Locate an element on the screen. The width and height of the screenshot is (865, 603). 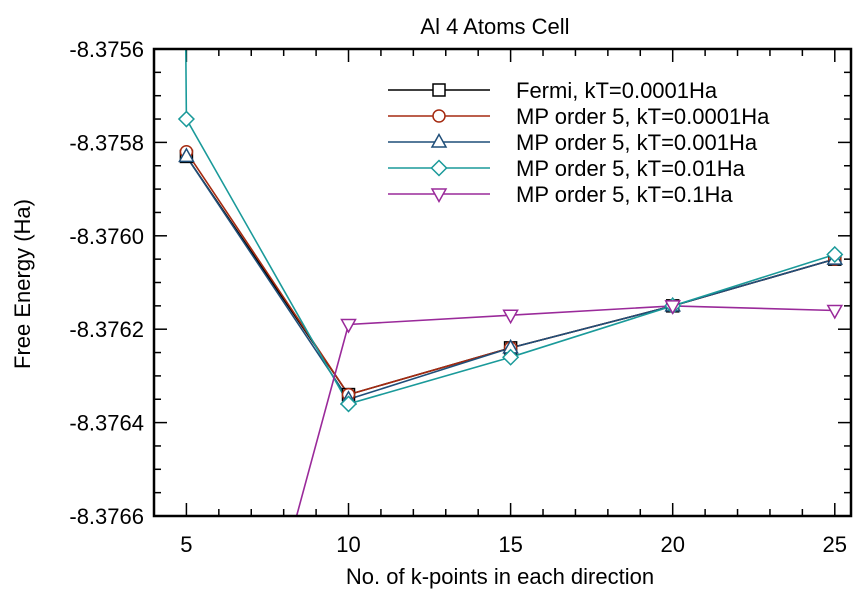
legend-label: MP order 5, kT=0.0001Ha is located at coordinates (643, 116).